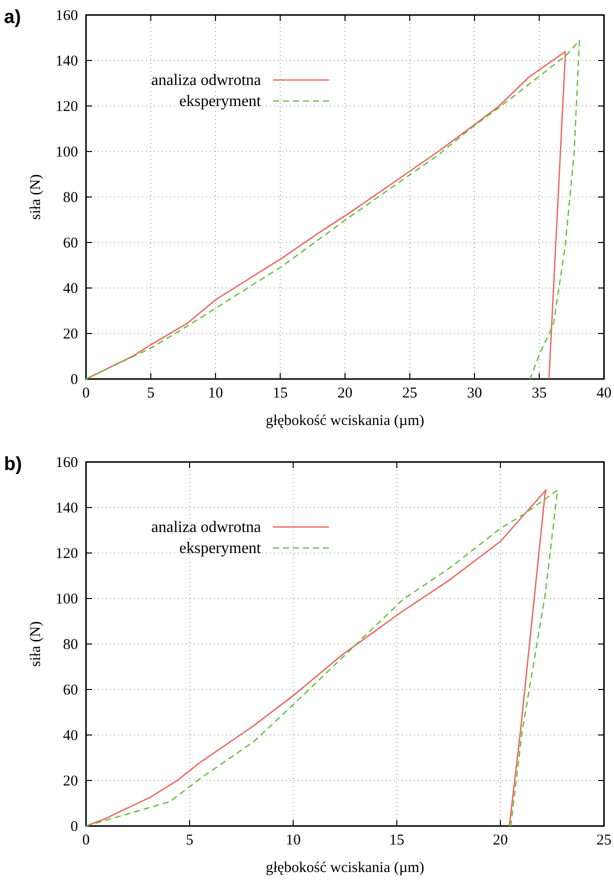 This screenshot has height=895, width=614. I want to click on chart-title: b), so click(13, 464).